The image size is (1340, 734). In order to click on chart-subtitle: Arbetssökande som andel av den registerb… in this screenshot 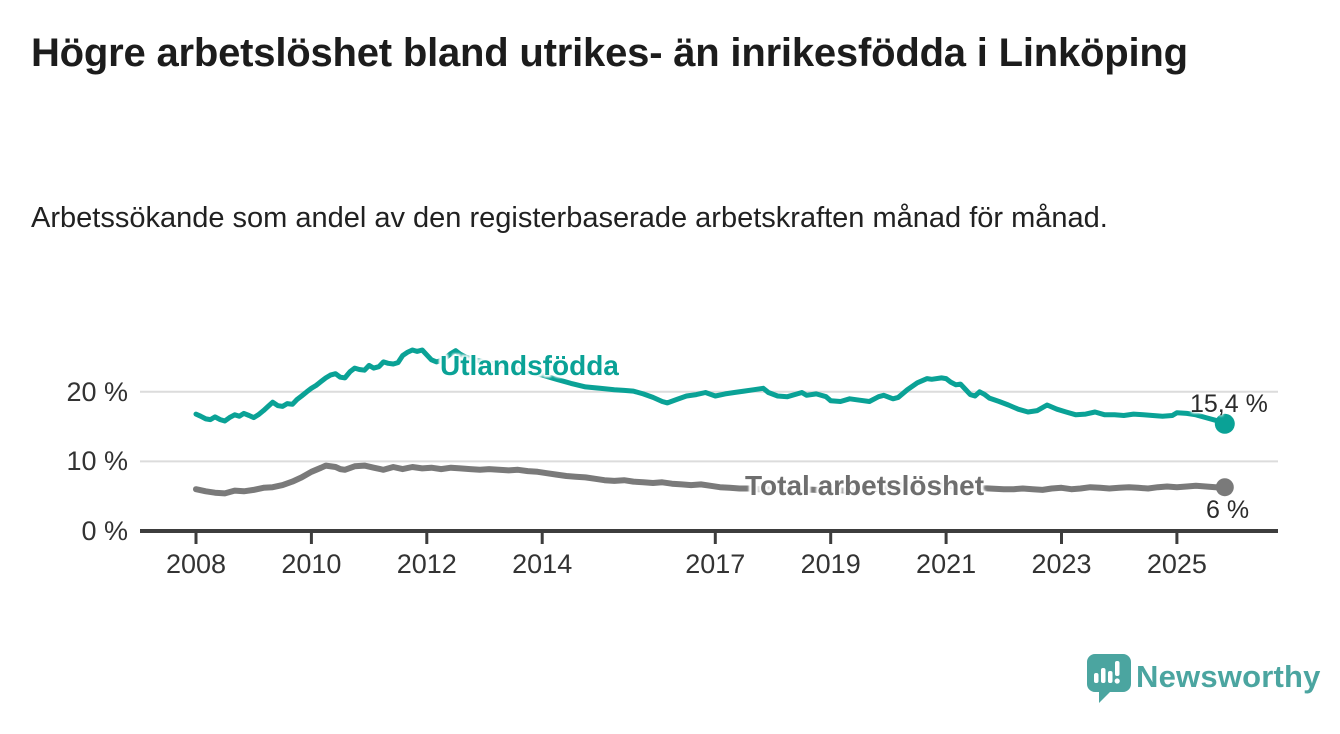, I will do `click(569, 218)`.